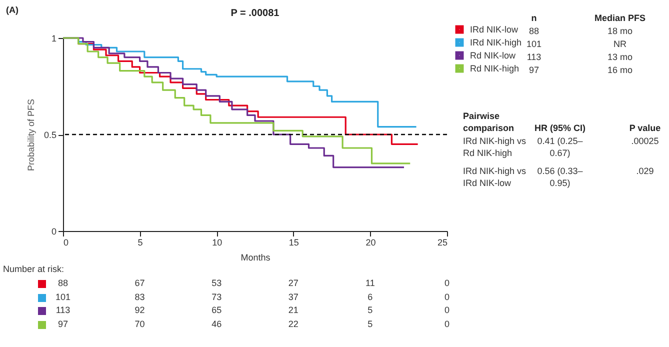 The height and width of the screenshot is (347, 669). Describe the element at coordinates (495, 177) in the screenshot. I see `text: IRd NIK-high vs IRd NIK-low` at that location.